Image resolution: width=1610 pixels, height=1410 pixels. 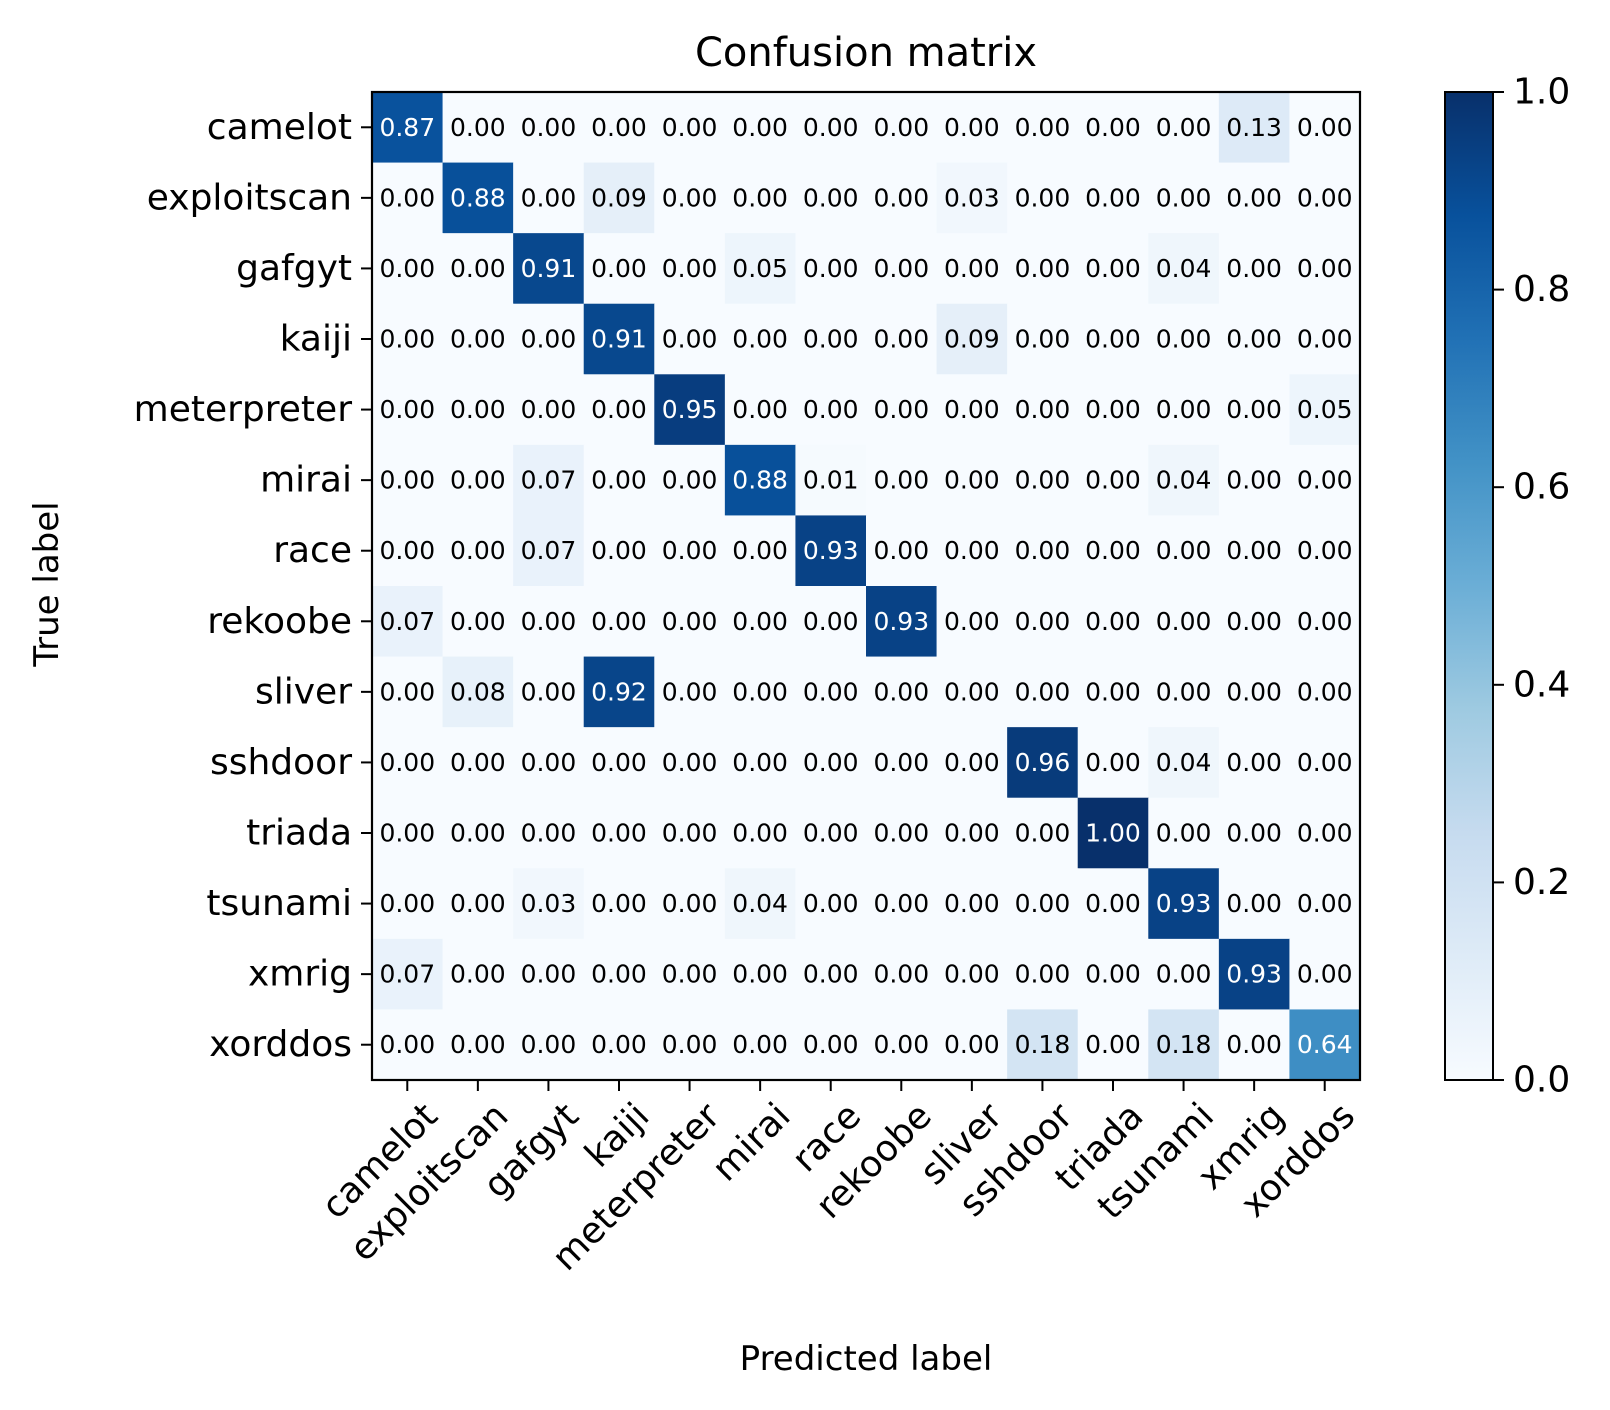 What do you see at coordinates (1043, 339) in the screenshot?
I see `cell-kaiji-sshdoor` at bounding box center [1043, 339].